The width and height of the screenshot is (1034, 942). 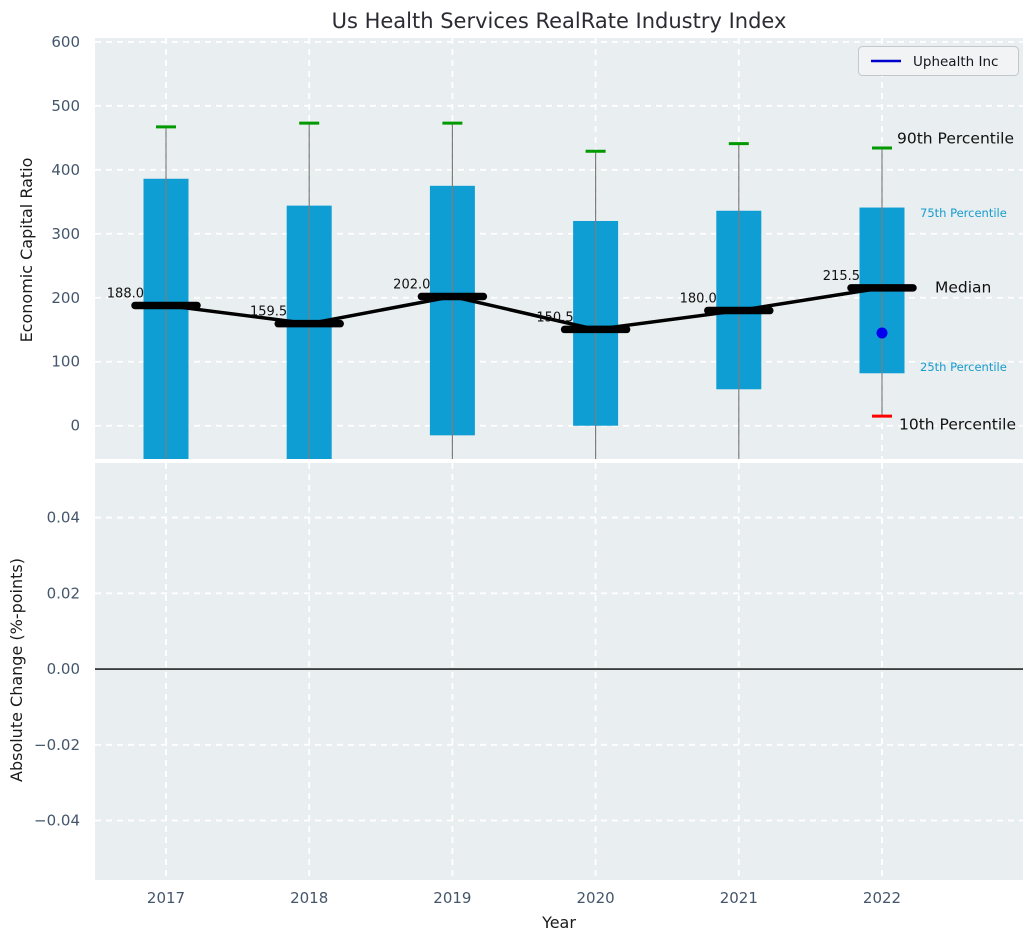 I want to click on annotation-75th-percentile: 75th Percentile, so click(x=963, y=213).